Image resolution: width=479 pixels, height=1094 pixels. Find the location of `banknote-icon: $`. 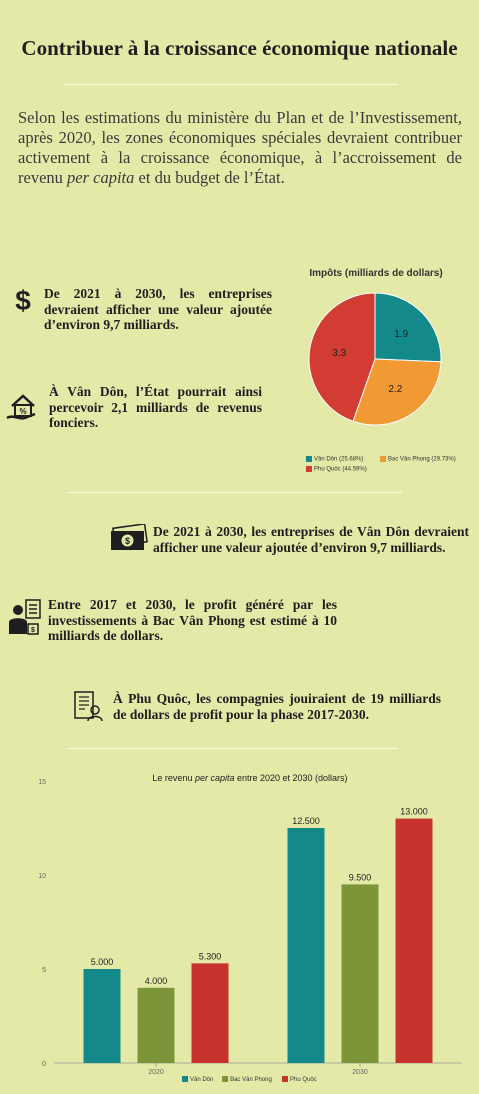

banknote-icon: $ is located at coordinates (129, 537).